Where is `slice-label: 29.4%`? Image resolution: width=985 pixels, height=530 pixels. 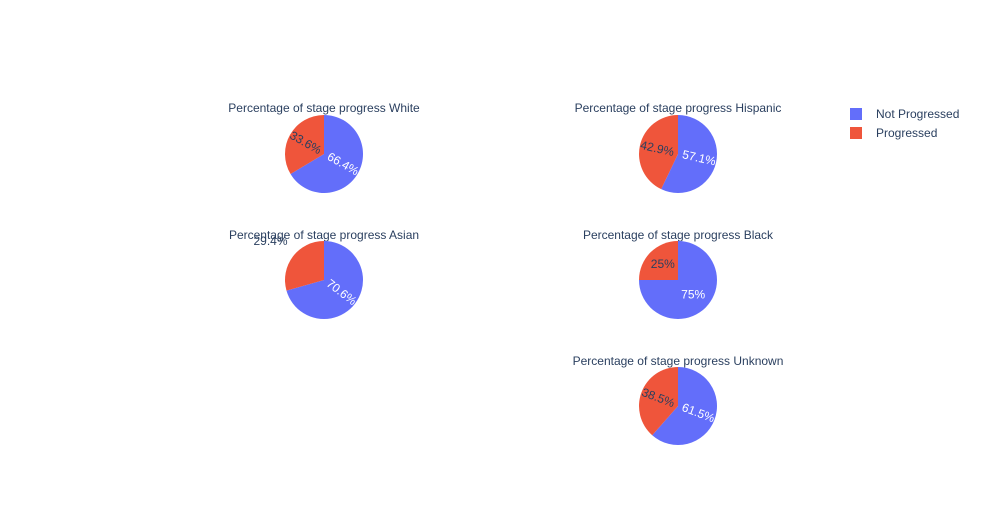 slice-label: 29.4% is located at coordinates (270, 241).